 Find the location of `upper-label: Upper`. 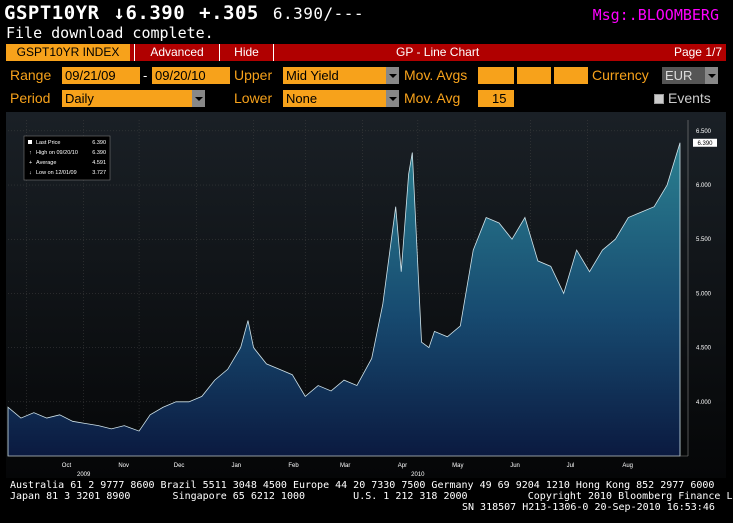

upper-label: Upper is located at coordinates (253, 75).